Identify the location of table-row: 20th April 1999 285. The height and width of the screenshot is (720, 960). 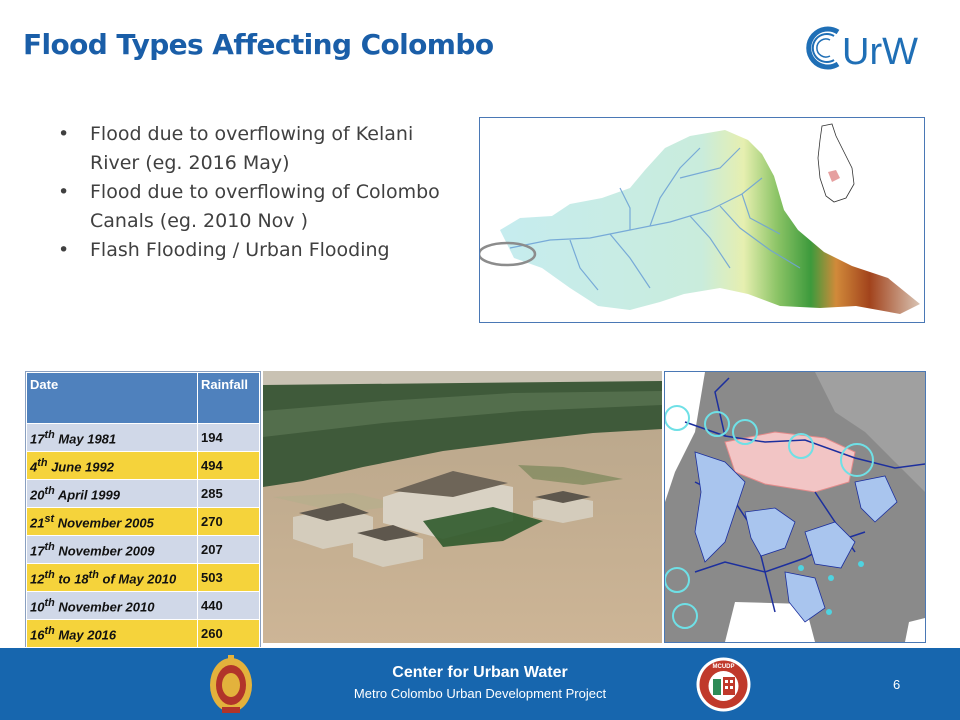
(143, 493).